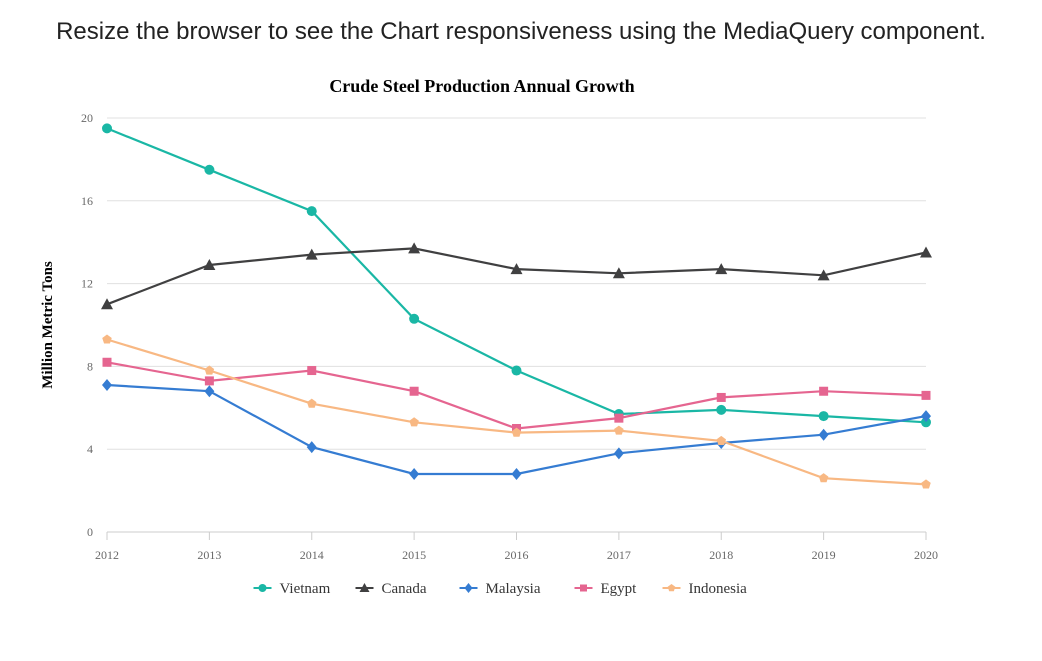 This screenshot has height=661, width=1042. Describe the element at coordinates (90, 532) in the screenshot. I see `y-tick-label: 0` at that location.